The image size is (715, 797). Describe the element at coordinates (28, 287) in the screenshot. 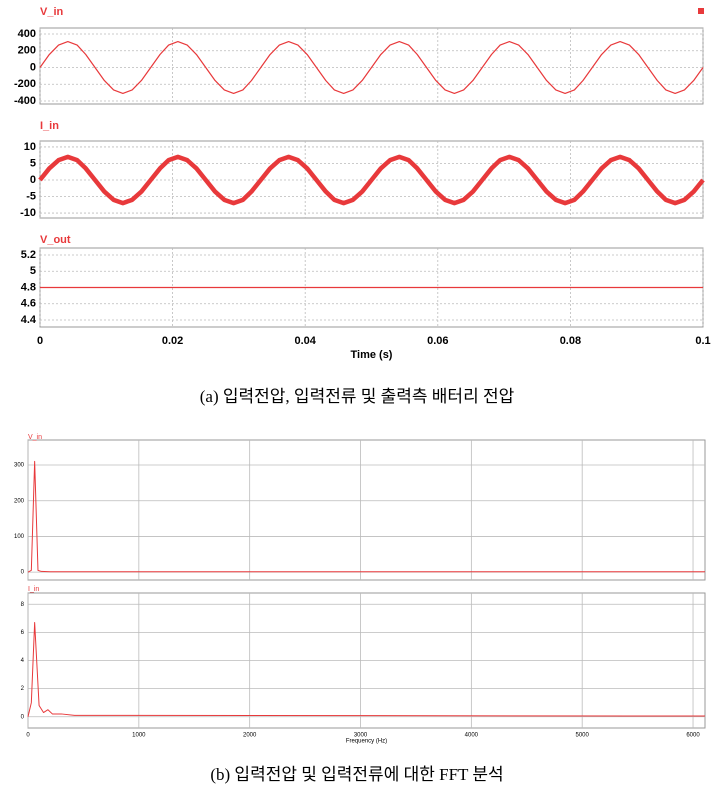

I see `y-tick-label: 4.8` at that location.